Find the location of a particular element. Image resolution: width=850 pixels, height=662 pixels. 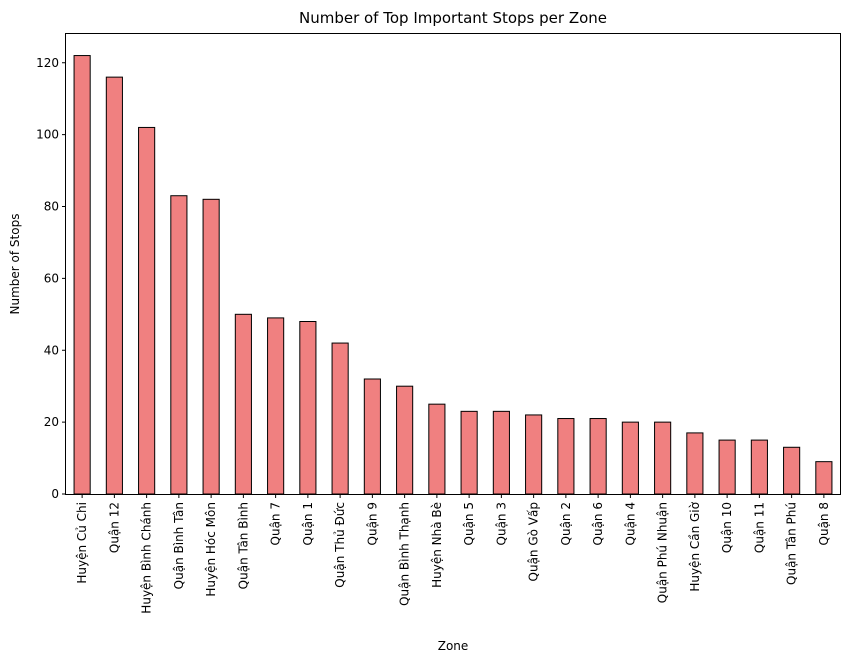

x-tick-label: Quận 9 is located at coordinates (372, 523).